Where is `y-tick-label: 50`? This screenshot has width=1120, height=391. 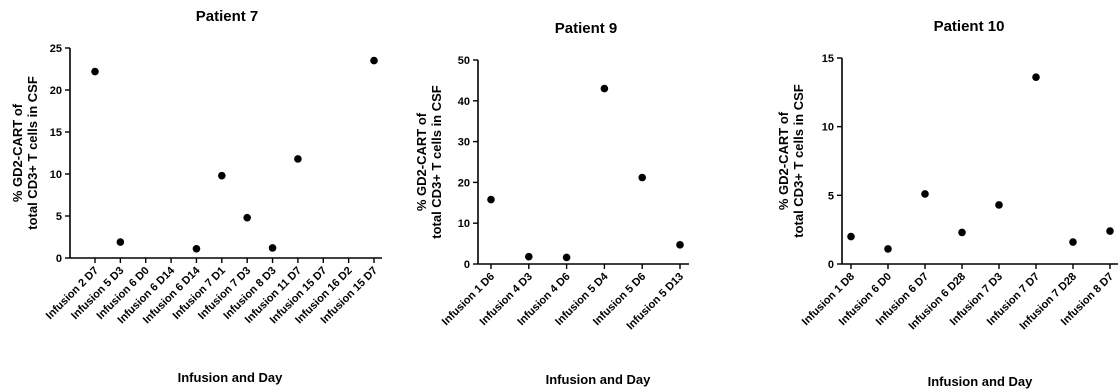 y-tick-label: 50 is located at coordinates (464, 61).